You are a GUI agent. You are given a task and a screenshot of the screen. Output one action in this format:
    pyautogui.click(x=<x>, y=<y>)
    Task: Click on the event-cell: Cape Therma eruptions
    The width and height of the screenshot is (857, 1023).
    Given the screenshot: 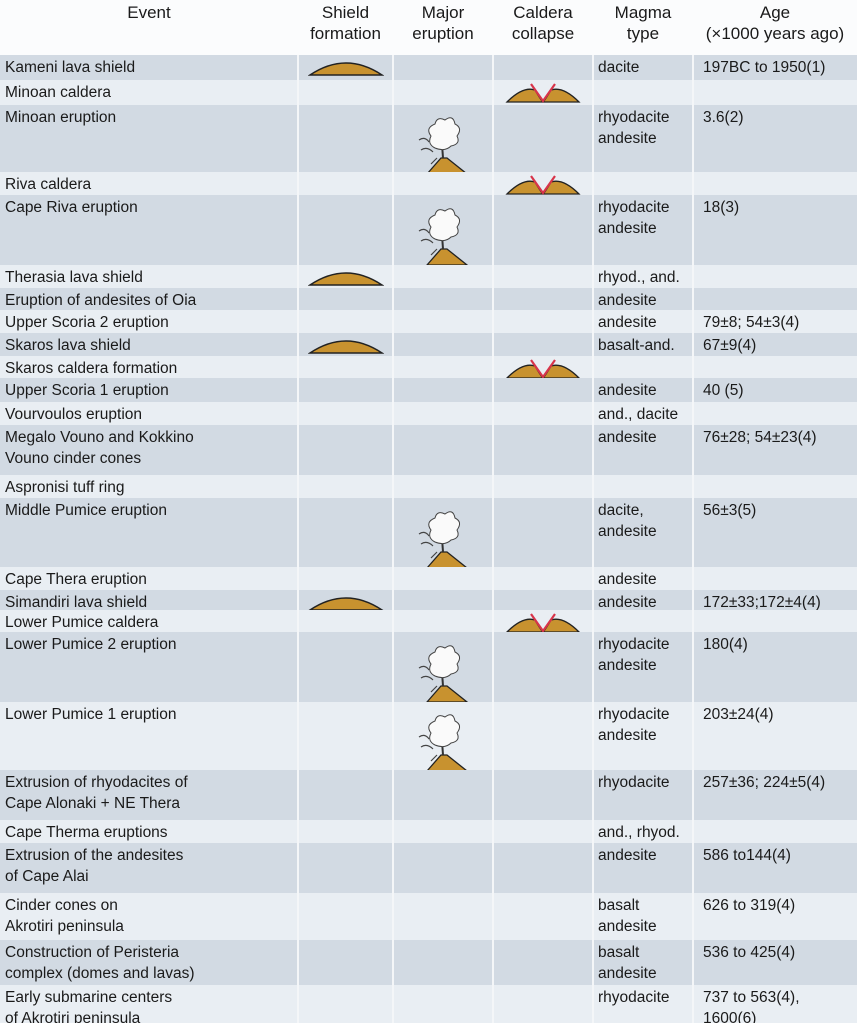 What is the action you would take?
    pyautogui.click(x=149, y=831)
    